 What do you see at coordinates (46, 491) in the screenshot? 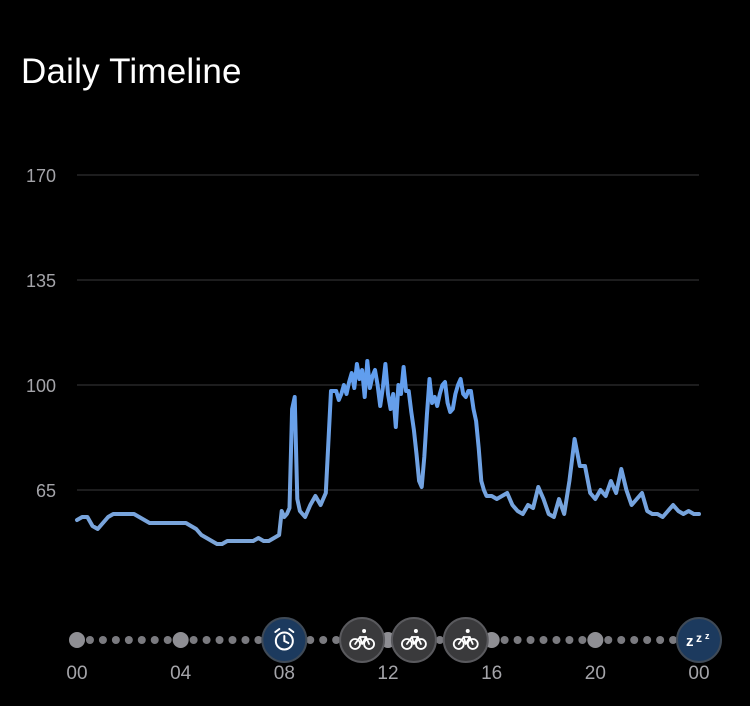
I see `y-tick-label: 65` at bounding box center [46, 491].